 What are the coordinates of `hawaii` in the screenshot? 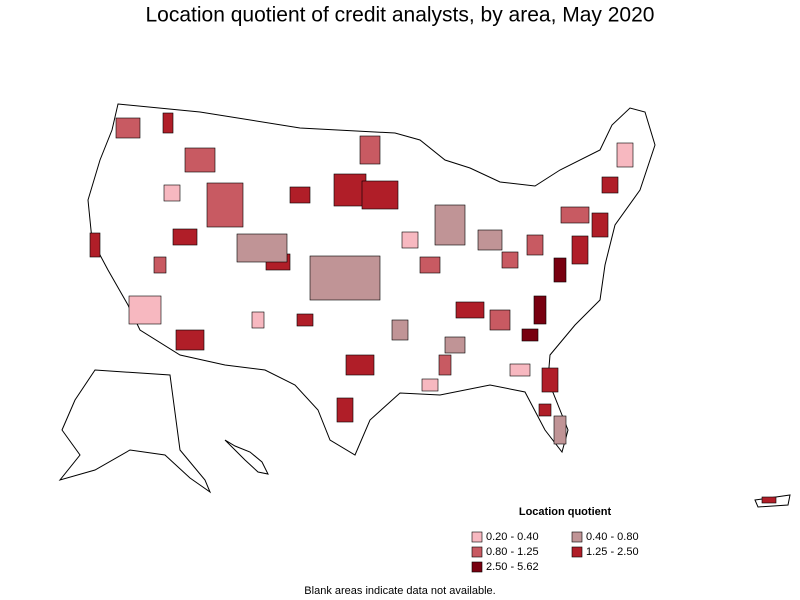 It's located at (246, 457).